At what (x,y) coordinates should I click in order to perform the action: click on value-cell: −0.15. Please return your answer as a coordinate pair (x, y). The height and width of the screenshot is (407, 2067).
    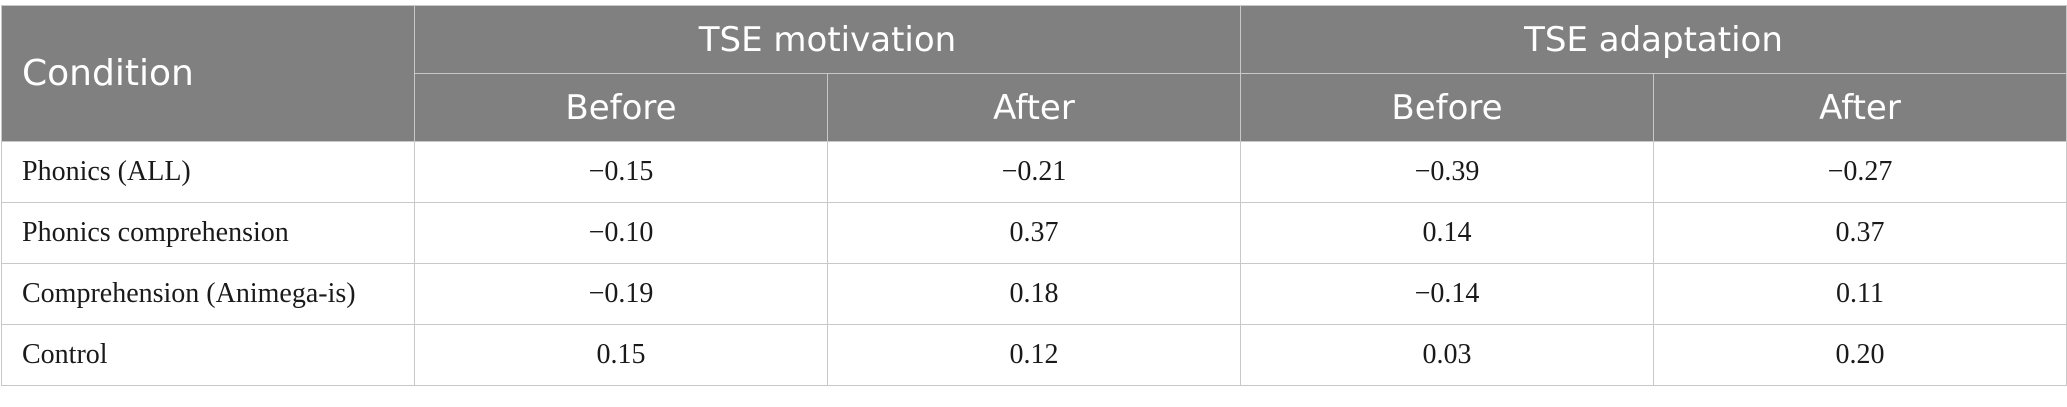
    Looking at the image, I should click on (621, 172).